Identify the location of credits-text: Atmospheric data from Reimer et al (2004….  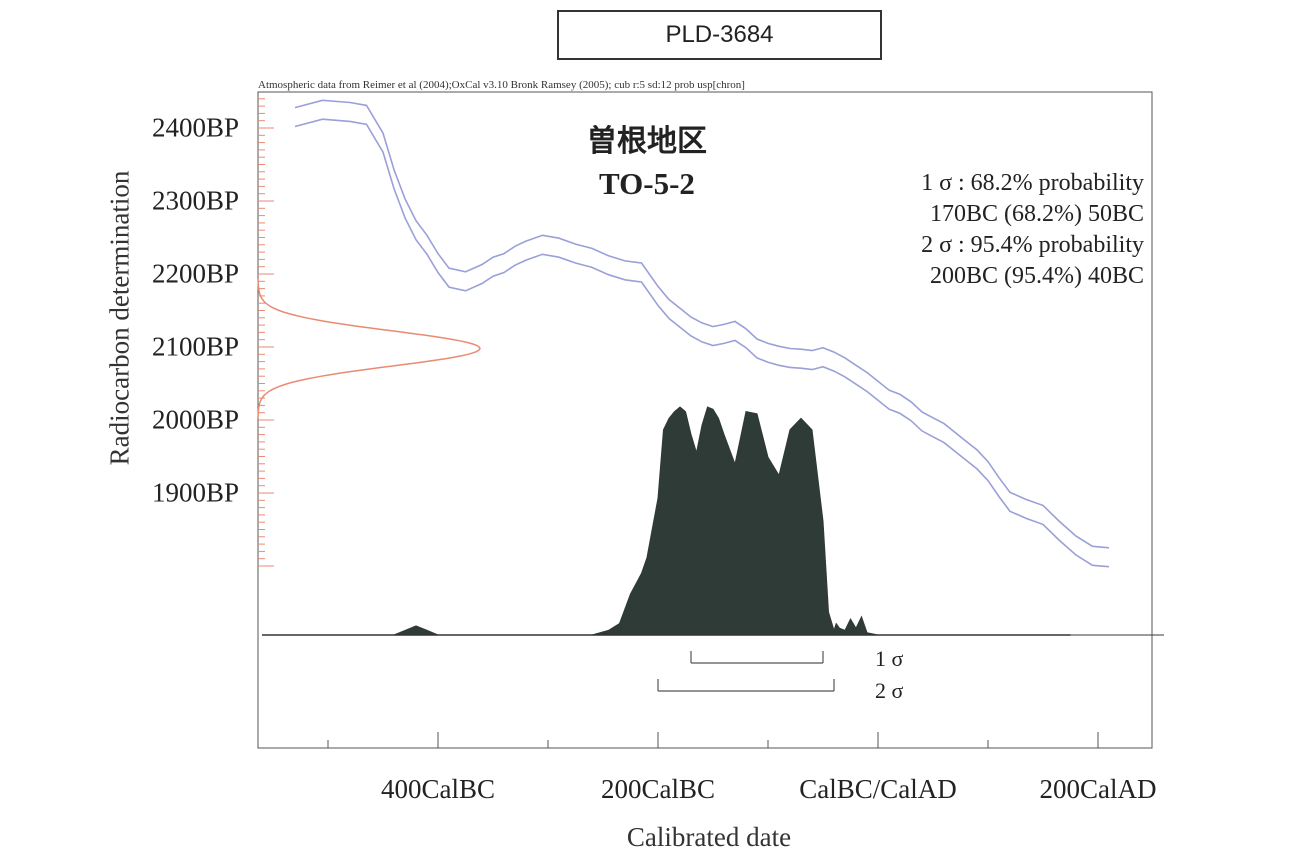
(501, 85).